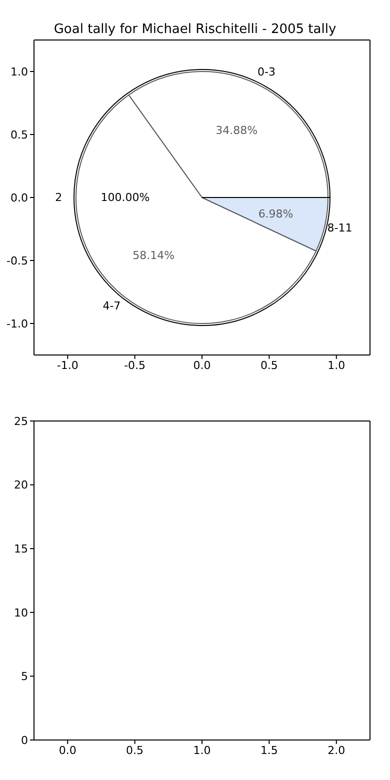 The image size is (390, 780). I want to click on data-label: 34.88%, so click(237, 130).